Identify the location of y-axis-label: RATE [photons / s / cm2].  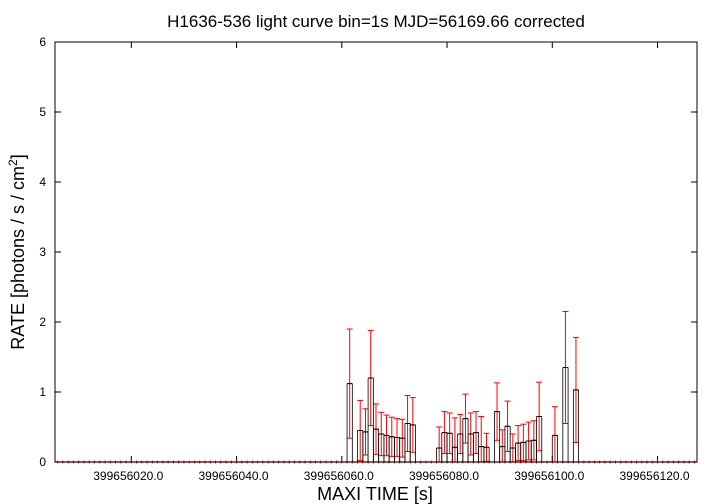
(17, 251).